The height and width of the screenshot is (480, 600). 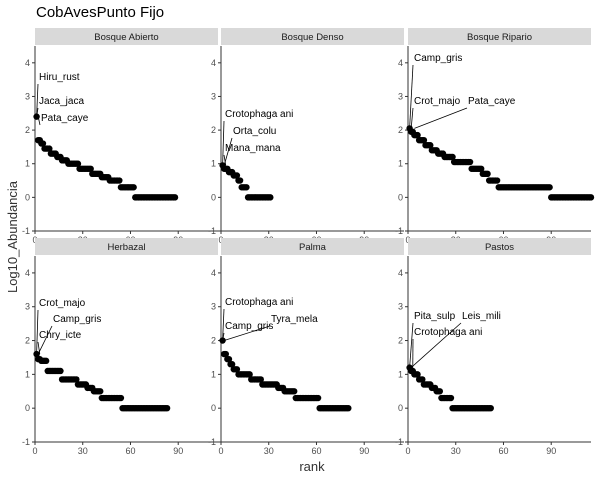 I want to click on facet-strip-label: Herbazal, so click(x=126, y=247).